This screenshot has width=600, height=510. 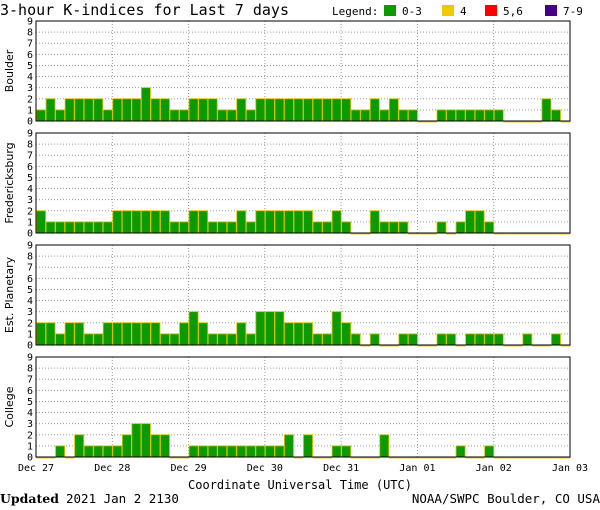 I want to click on legend-text-5-6: 5,6, so click(x=513, y=11).